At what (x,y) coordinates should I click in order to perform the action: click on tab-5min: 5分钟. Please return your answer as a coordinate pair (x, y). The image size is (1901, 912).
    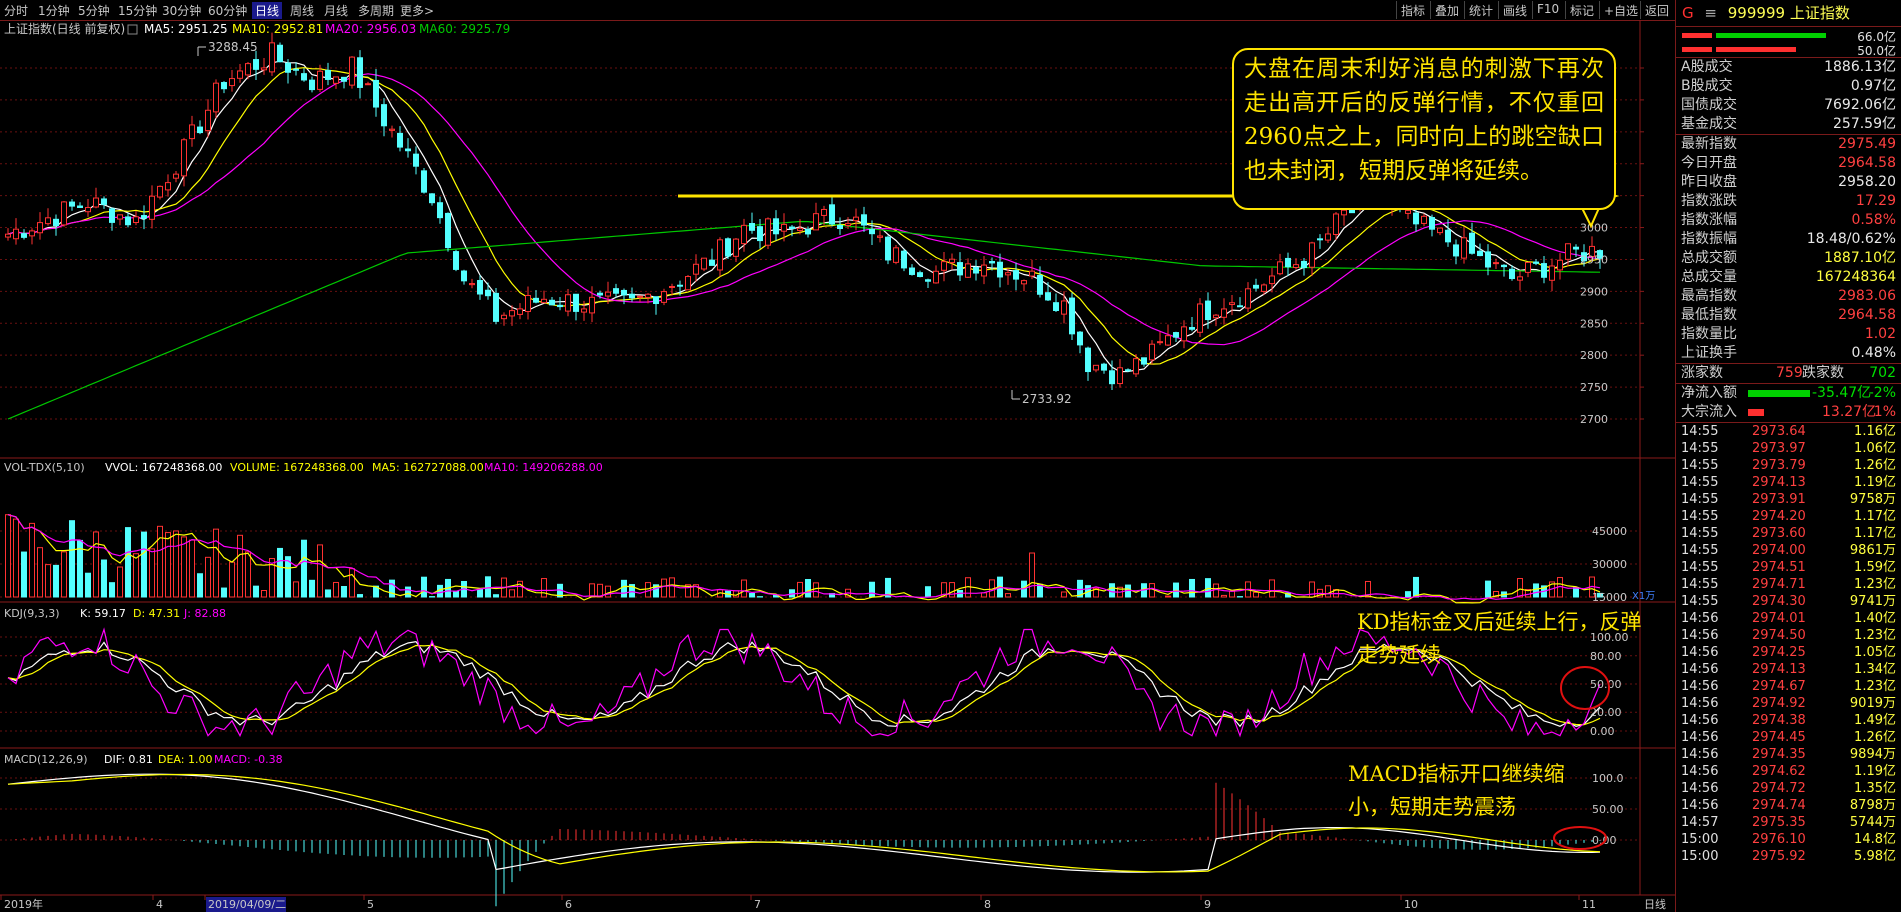
    Looking at the image, I should click on (94, 11).